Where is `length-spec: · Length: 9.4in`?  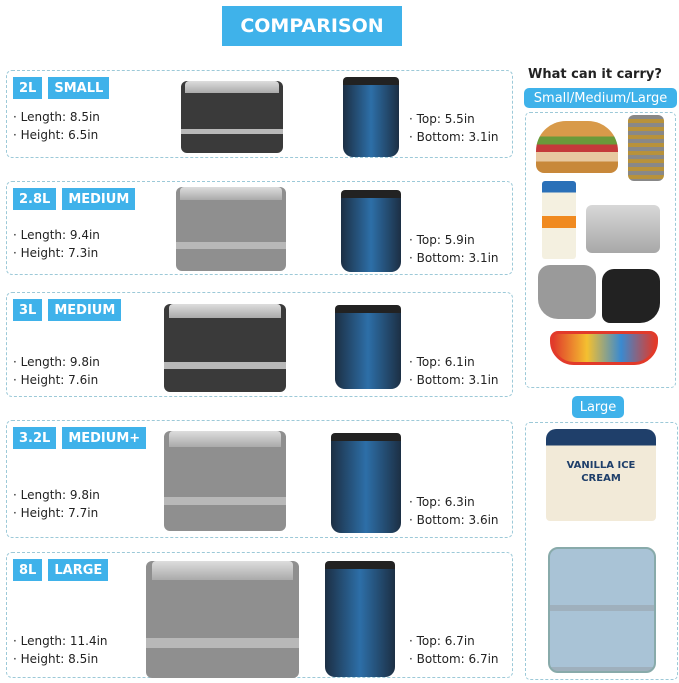
length-spec: · Length: 9.4in is located at coordinates (56, 235).